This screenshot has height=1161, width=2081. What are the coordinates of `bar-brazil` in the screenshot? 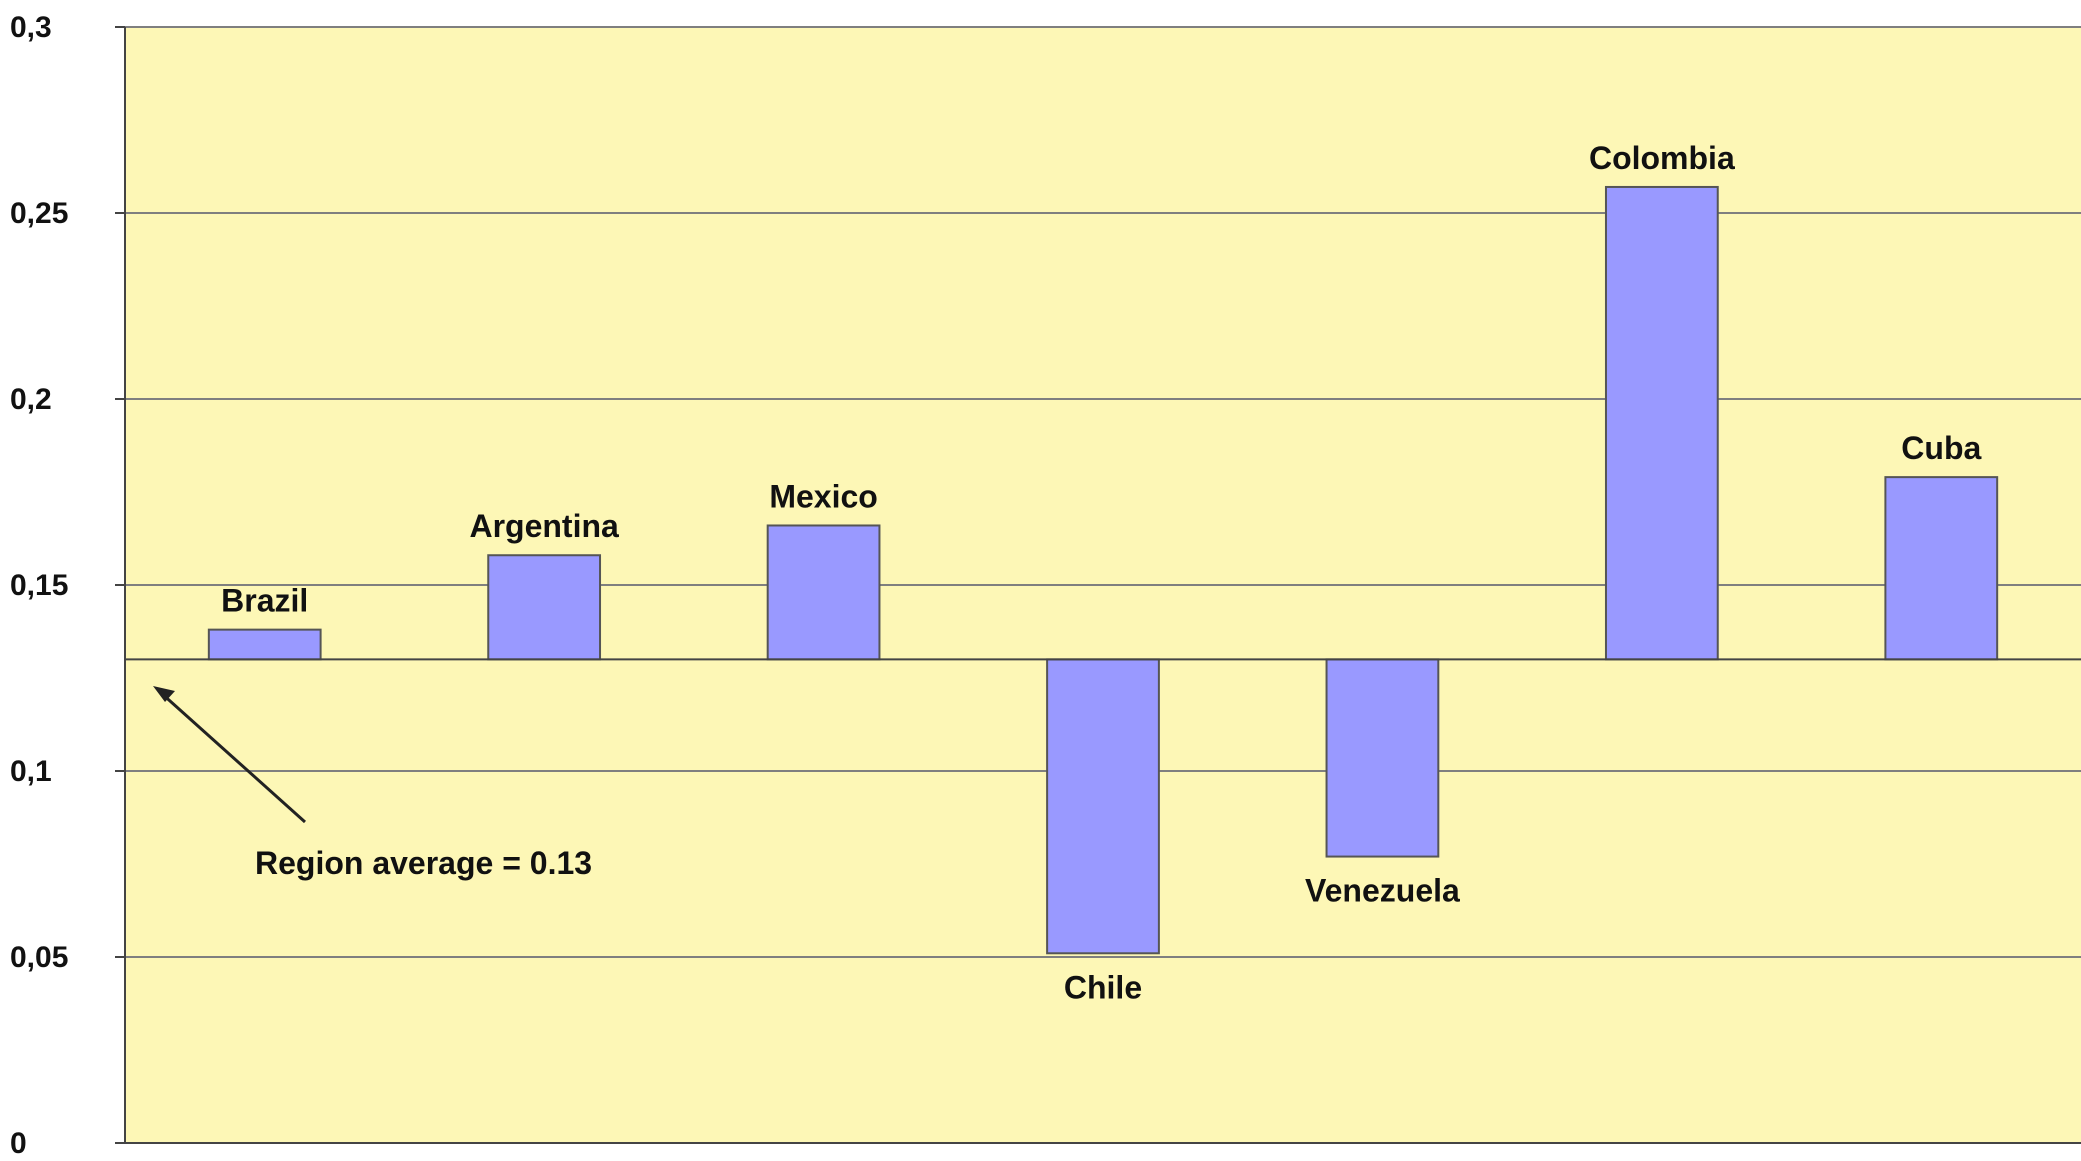 It's located at (264, 644).